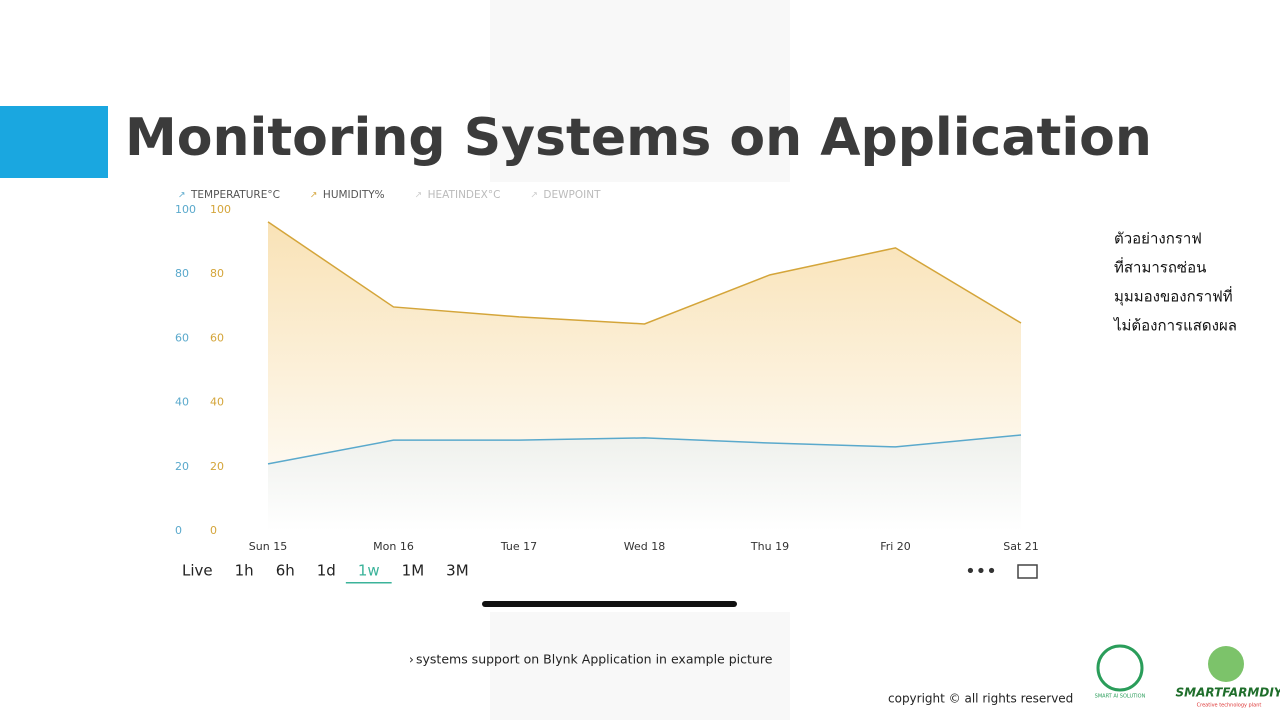  What do you see at coordinates (895, 546) in the screenshot?
I see `x-tick-label: Fri 20` at bounding box center [895, 546].